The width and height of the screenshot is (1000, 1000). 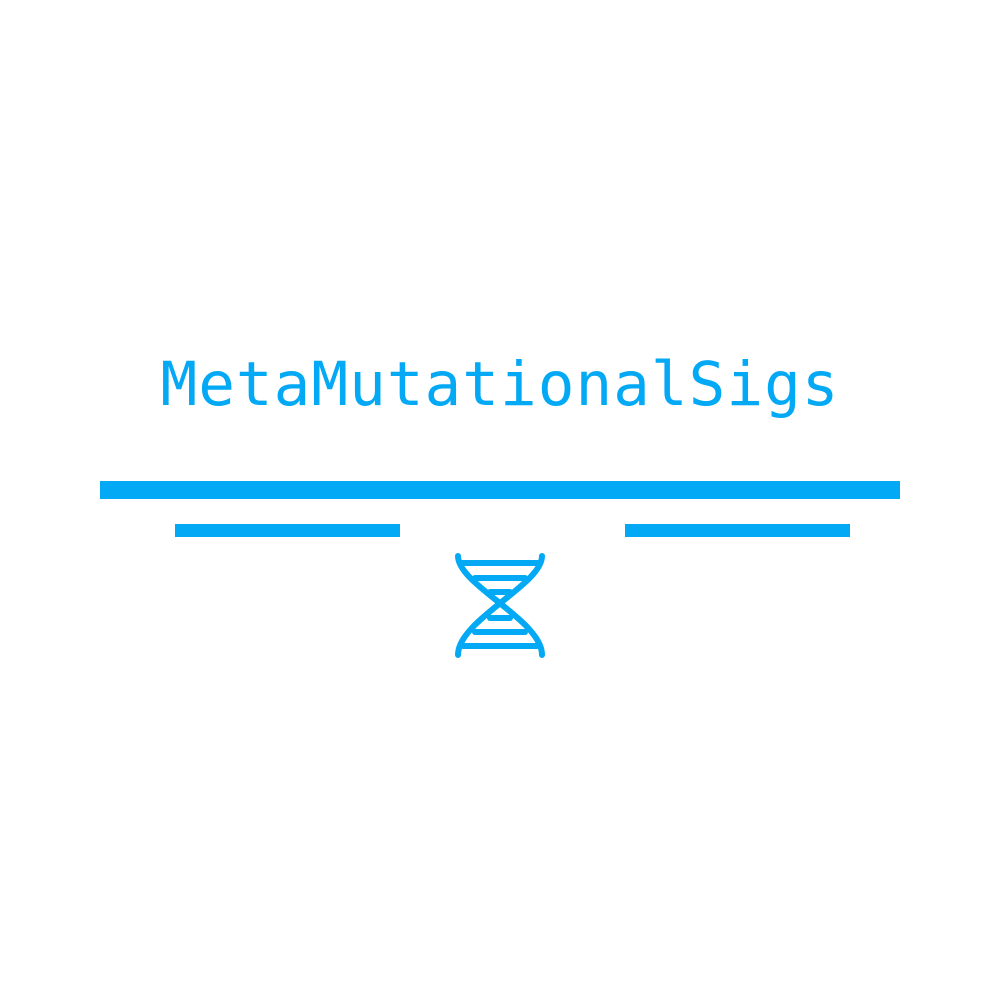 What do you see at coordinates (500, 490) in the screenshot?
I see `divider-main` at bounding box center [500, 490].